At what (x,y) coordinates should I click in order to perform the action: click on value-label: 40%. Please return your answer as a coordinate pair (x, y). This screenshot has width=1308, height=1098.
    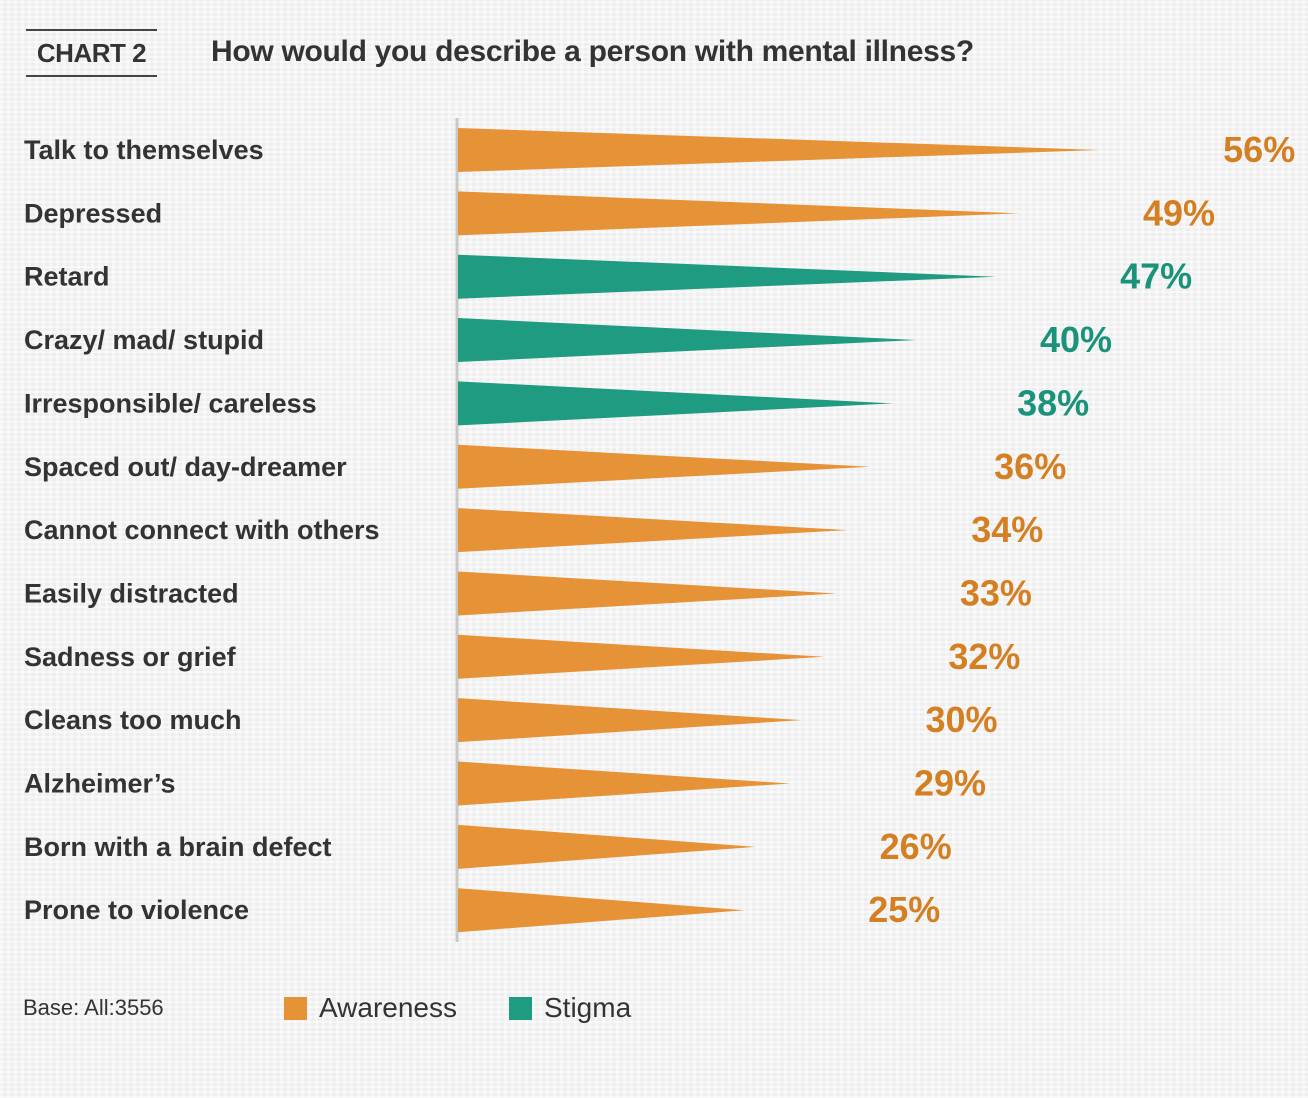
    Looking at the image, I should click on (1076, 339).